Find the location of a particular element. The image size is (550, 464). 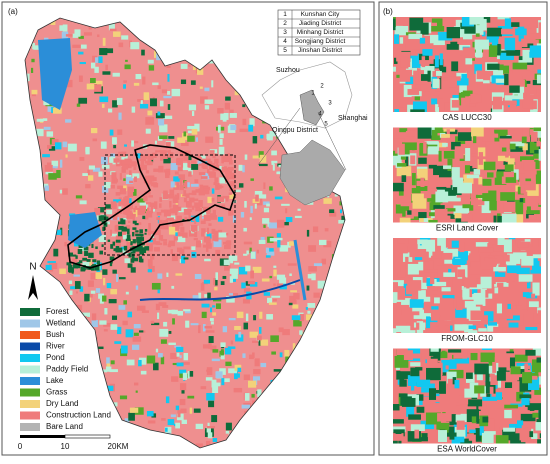

image-content is located at coordinates (467, 64).